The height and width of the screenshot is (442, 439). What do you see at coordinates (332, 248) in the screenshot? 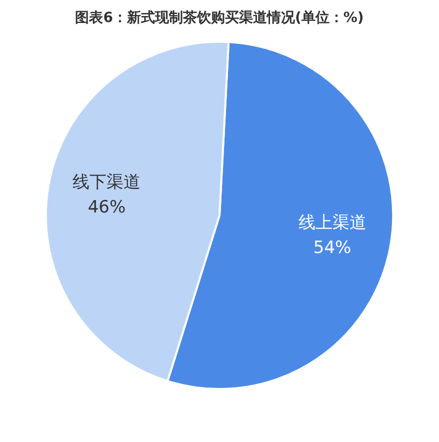
I see `data-label: 54%` at bounding box center [332, 248].